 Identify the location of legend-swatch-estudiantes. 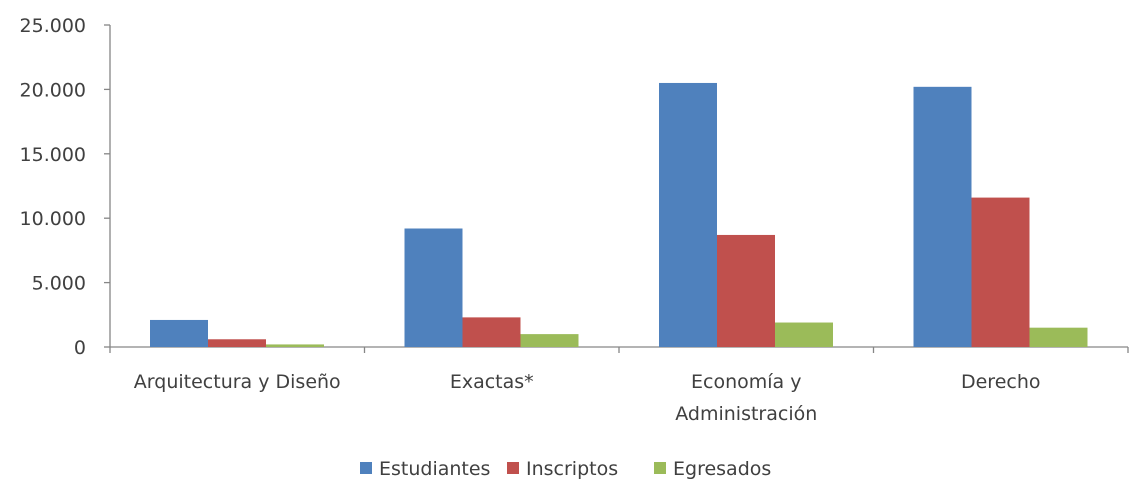
(366, 468).